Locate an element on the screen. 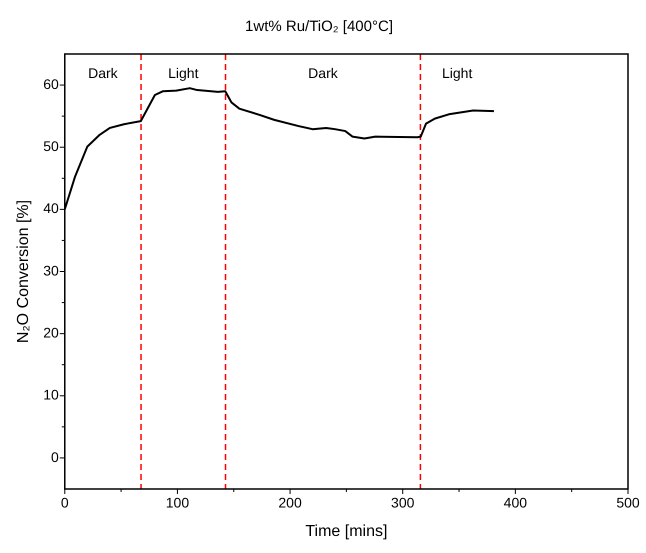 The height and width of the screenshot is (553, 646). x-tick-label: 200 is located at coordinates (290, 502).